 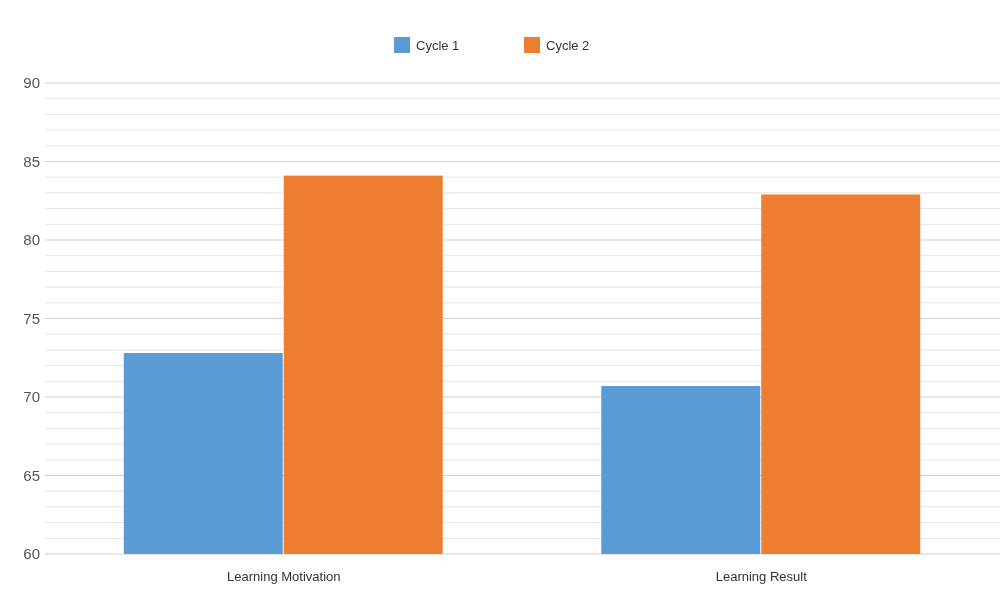 What do you see at coordinates (31, 83) in the screenshot?
I see `y-tick-label: 90` at bounding box center [31, 83].